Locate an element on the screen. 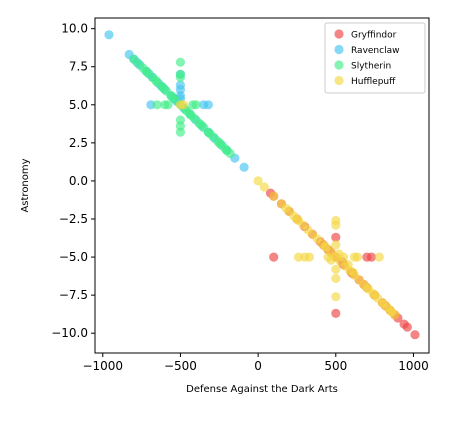  x-axis: −1000 −500 0 500 1000 is located at coordinates (255, 363).